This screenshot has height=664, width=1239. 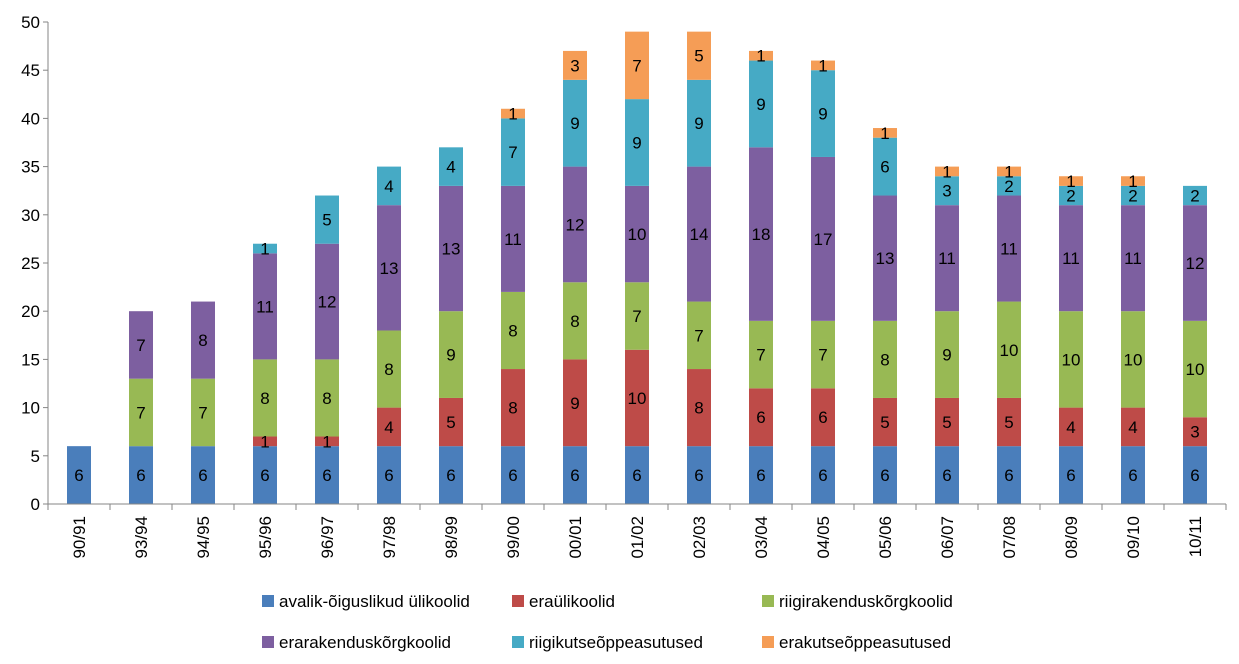 What do you see at coordinates (518, 601) in the screenshot?
I see `legend-swatch` at bounding box center [518, 601].